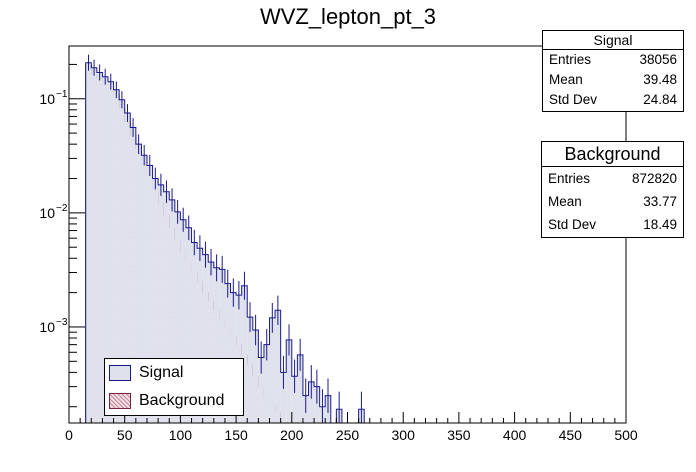 Image resolution: width=696 pixels, height=472 pixels. I want to click on stats-row-mean: Mean 39.48, so click(613, 80).